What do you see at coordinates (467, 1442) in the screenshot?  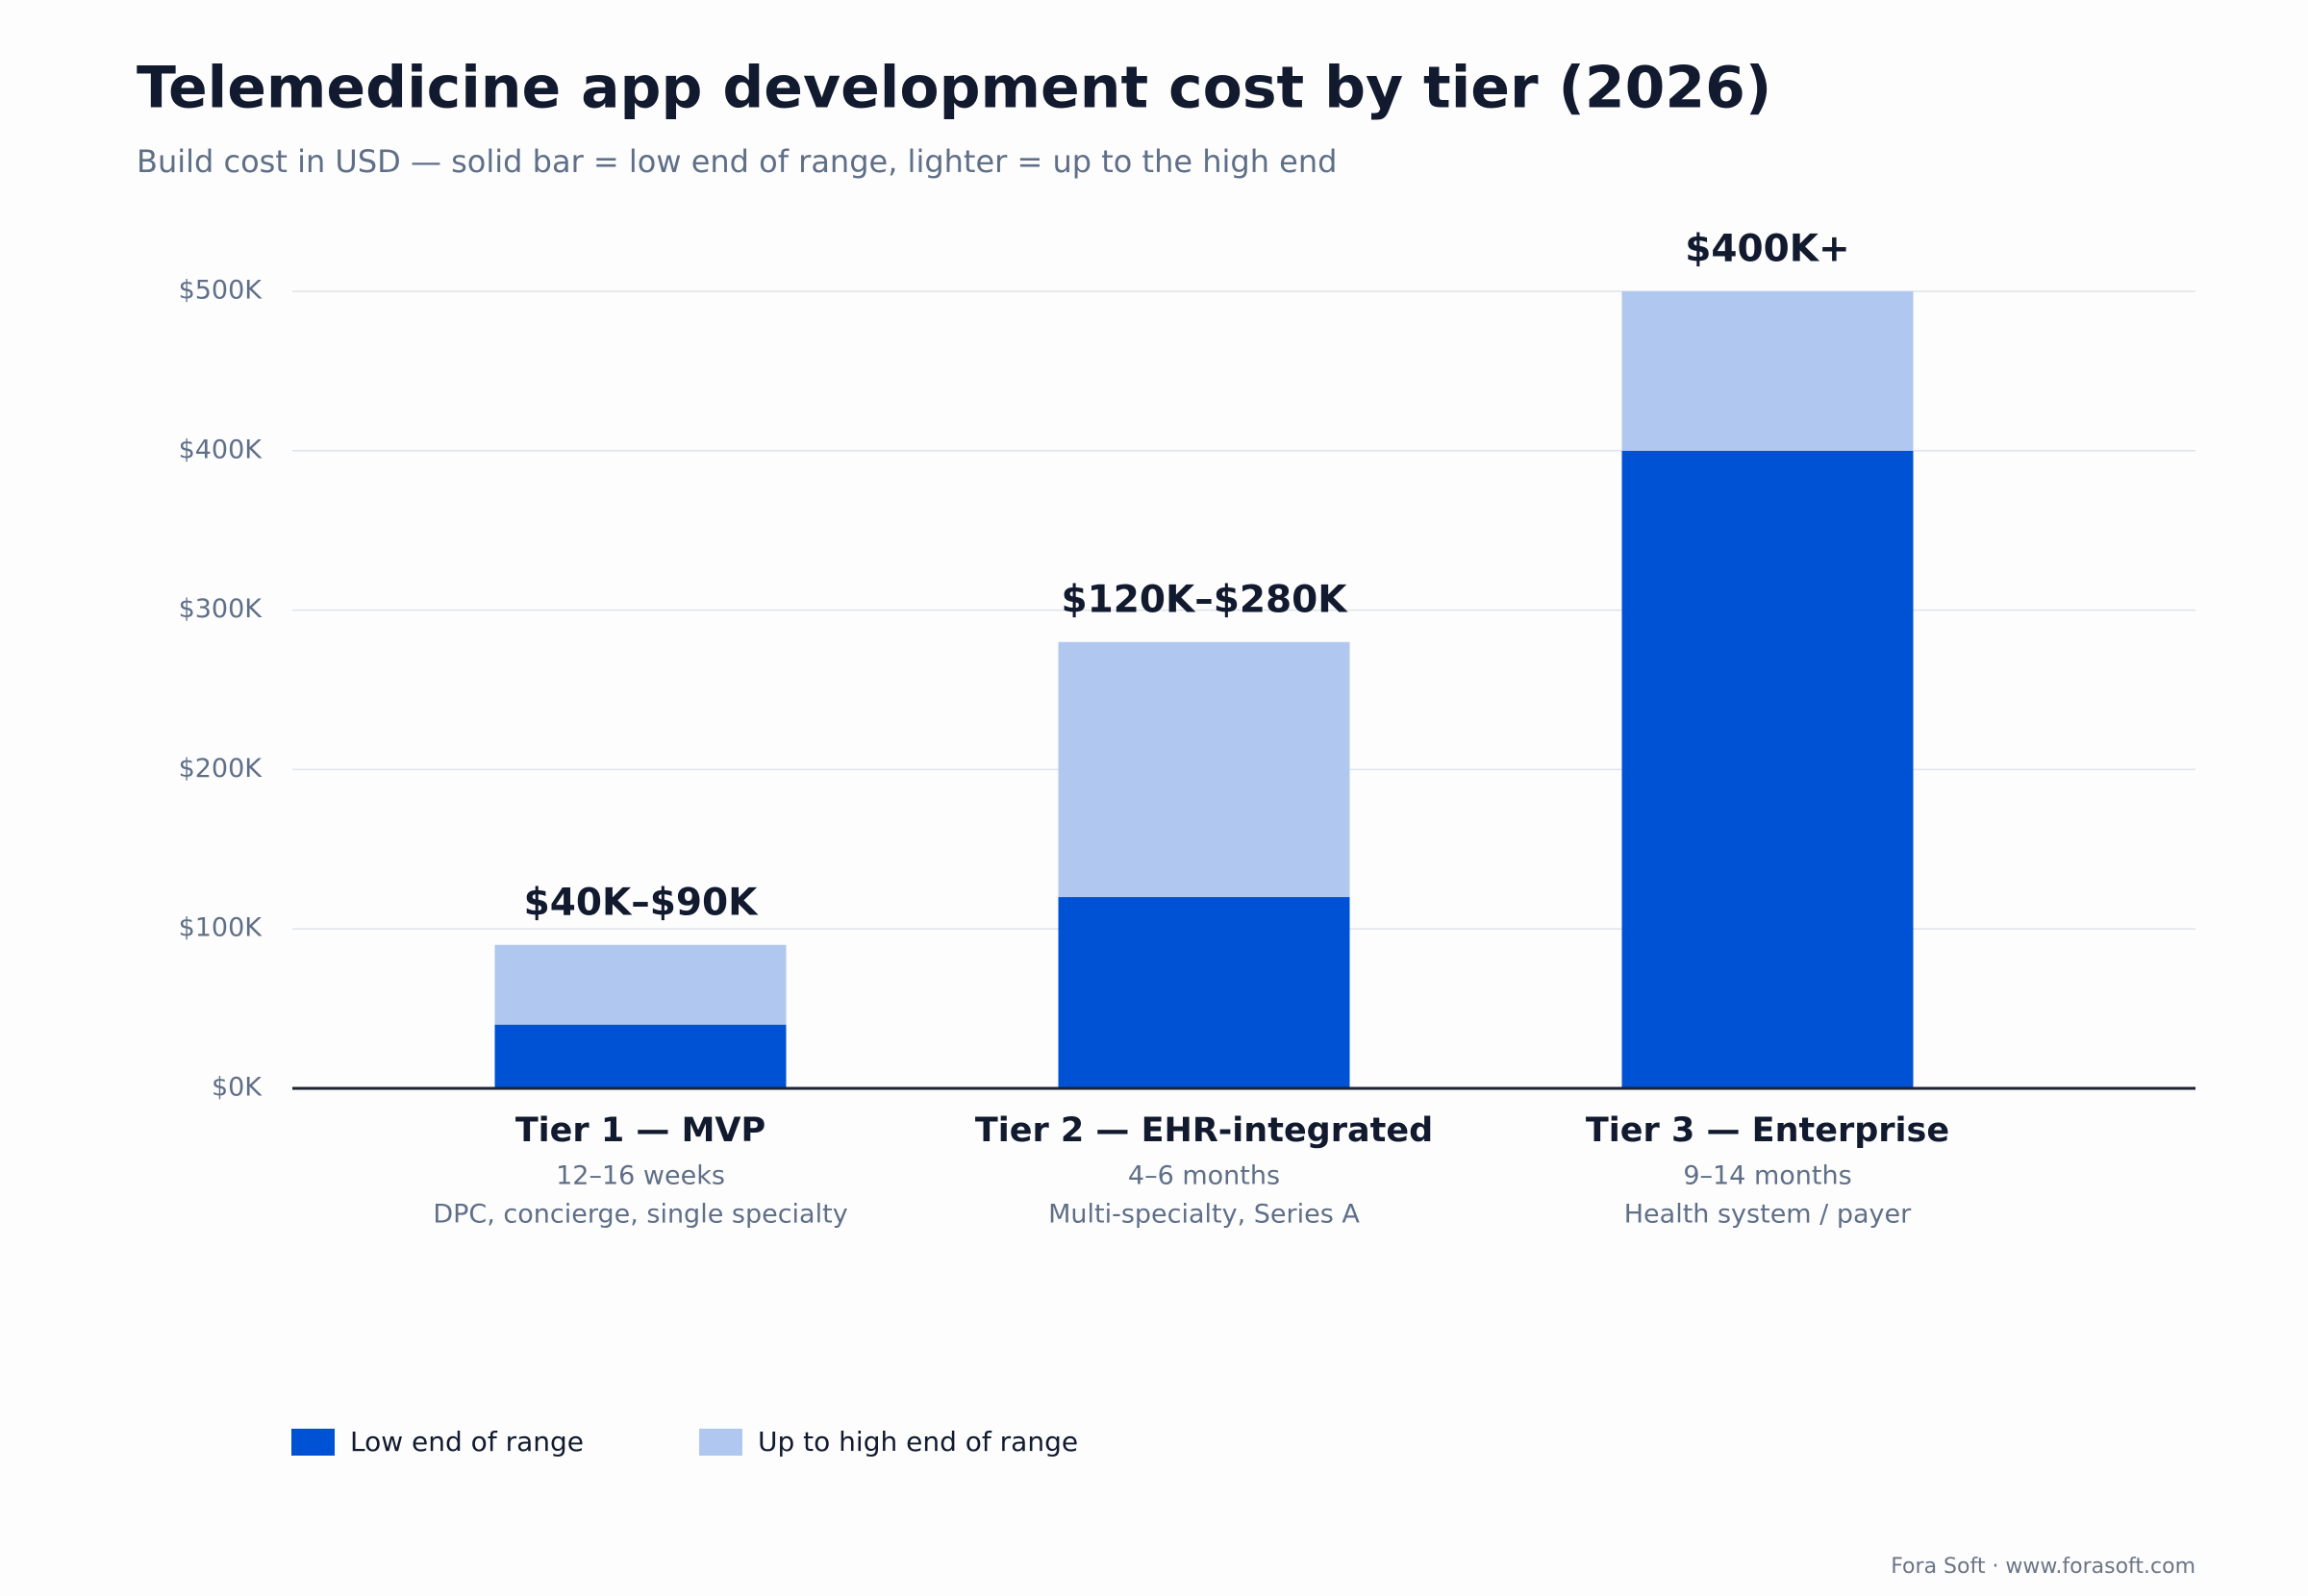 I see `legend-label: Low end of range` at bounding box center [467, 1442].